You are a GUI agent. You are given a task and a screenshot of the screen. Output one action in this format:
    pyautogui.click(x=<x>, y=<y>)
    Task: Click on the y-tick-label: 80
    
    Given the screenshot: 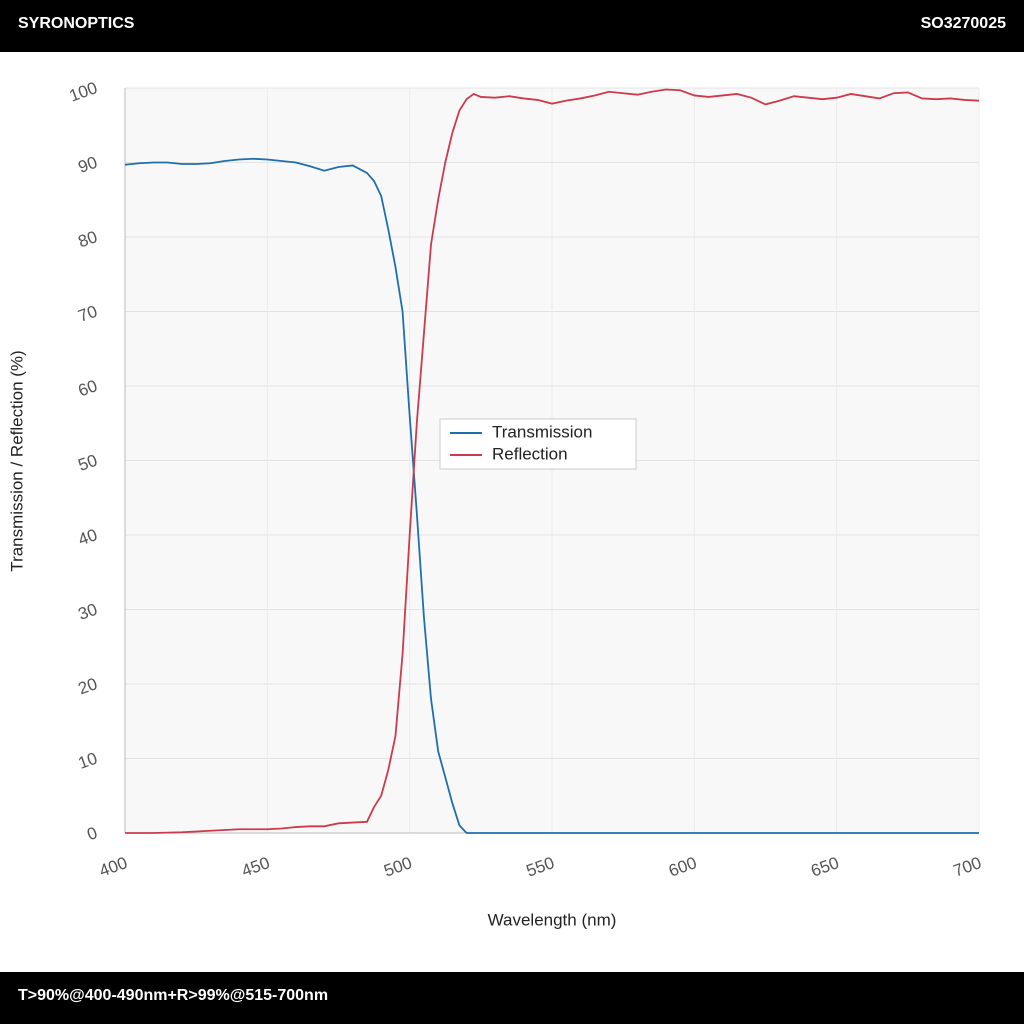 What is the action you would take?
    pyautogui.click(x=88, y=239)
    